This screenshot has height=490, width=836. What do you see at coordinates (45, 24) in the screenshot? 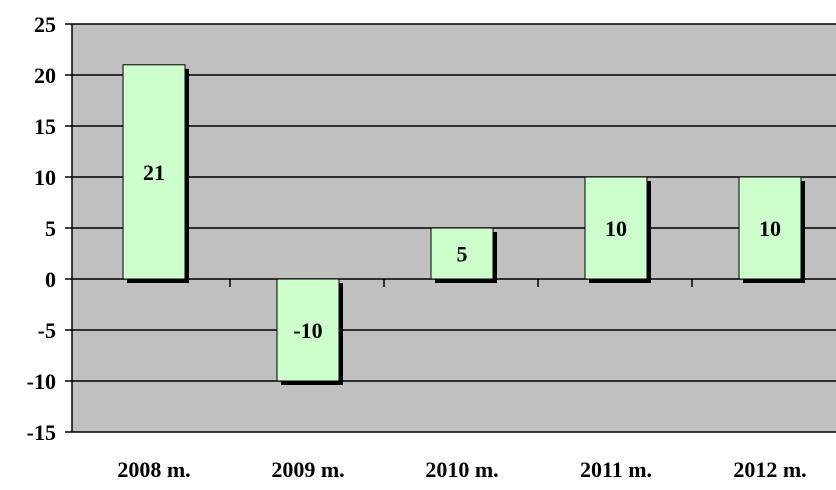
I see `y-tick-label: 25` at bounding box center [45, 24].